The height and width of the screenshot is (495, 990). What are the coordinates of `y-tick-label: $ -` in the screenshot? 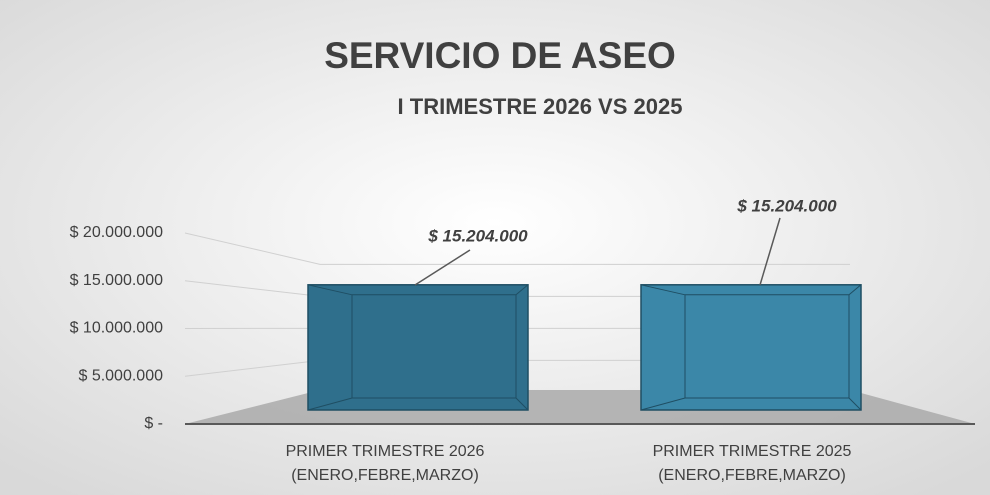 It's located at (153, 423).